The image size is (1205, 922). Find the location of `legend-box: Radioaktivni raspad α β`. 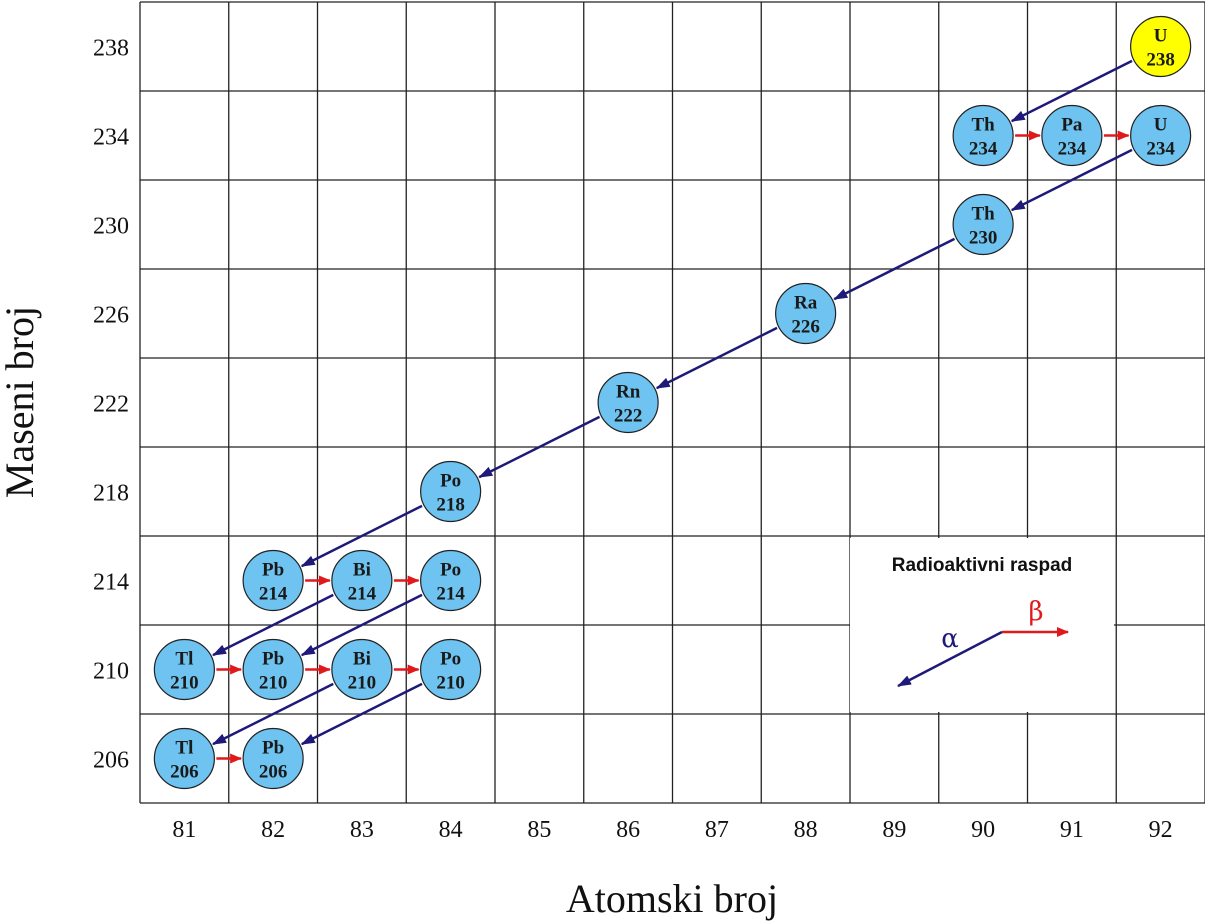

legend-box: Radioaktivni raspad α β is located at coordinates (982, 625).